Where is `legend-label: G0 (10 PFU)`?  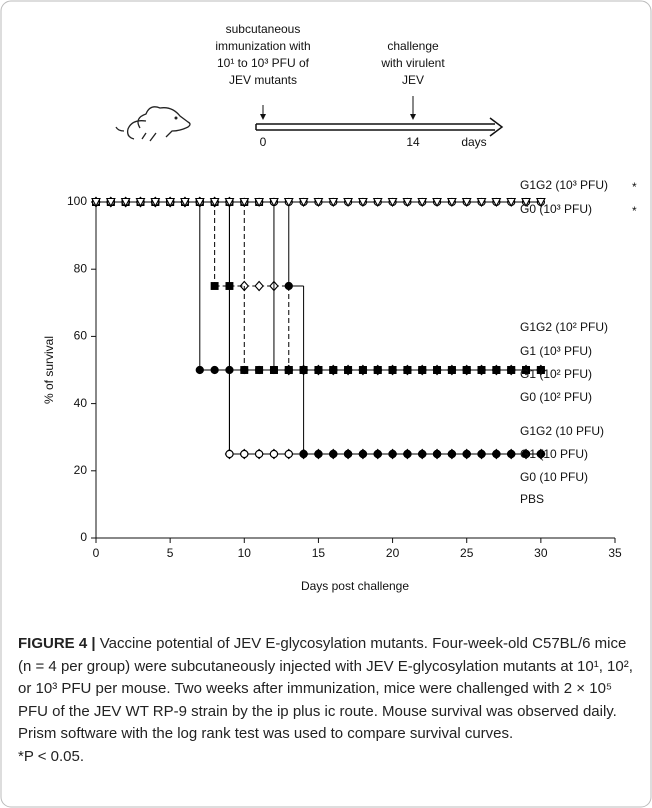
legend-label: G0 (10 PFU) is located at coordinates (554, 477).